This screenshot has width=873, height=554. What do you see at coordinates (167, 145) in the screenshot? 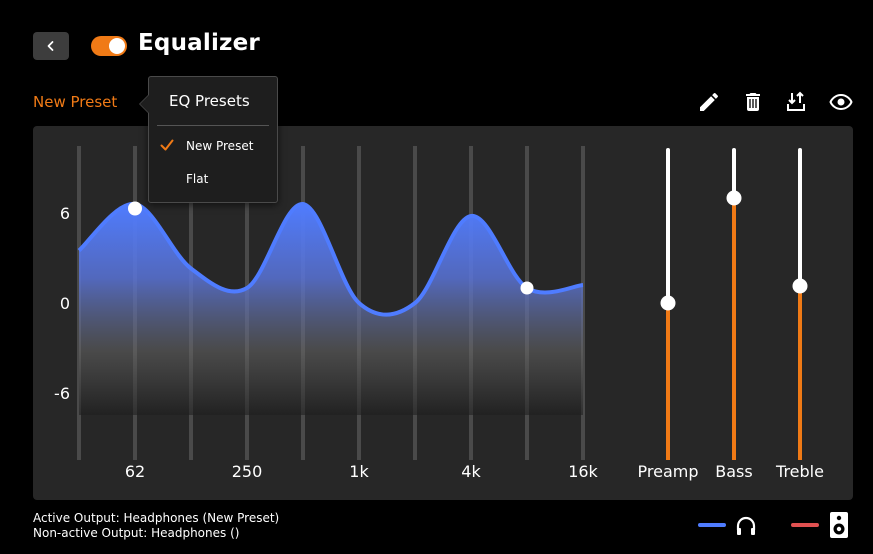
I see `checkmark-icon` at bounding box center [167, 145].